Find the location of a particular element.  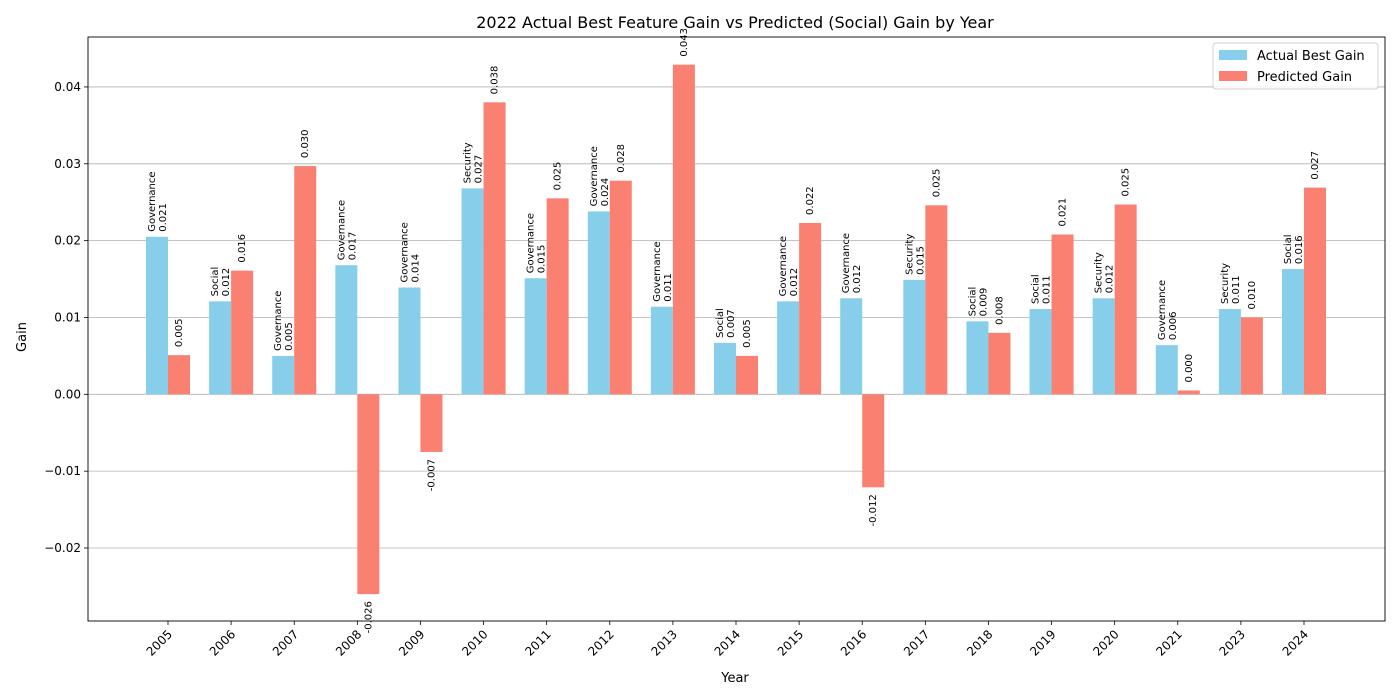

legend-box is located at coordinates (1295, 66).